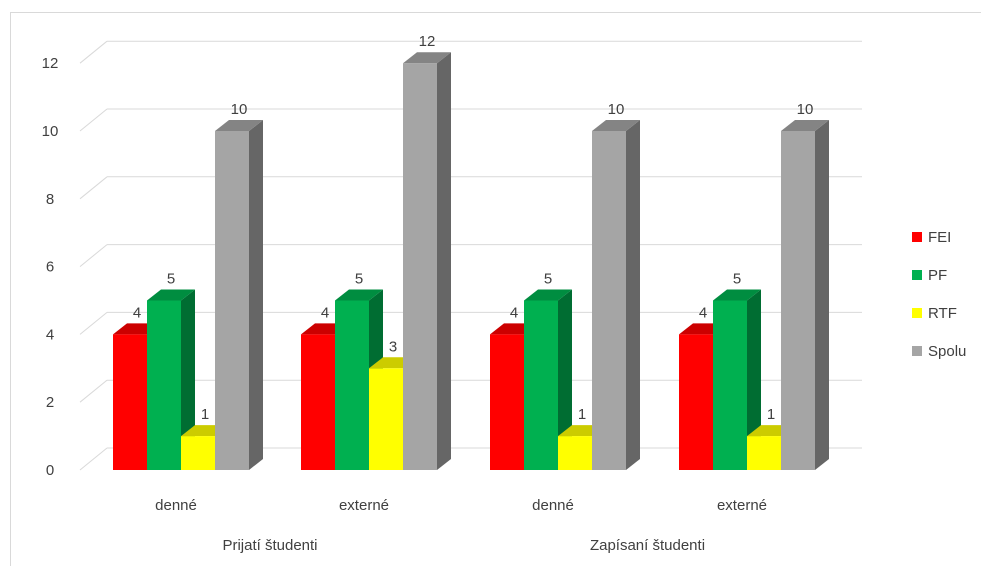  I want to click on y-tick-label: 10, so click(50, 131).